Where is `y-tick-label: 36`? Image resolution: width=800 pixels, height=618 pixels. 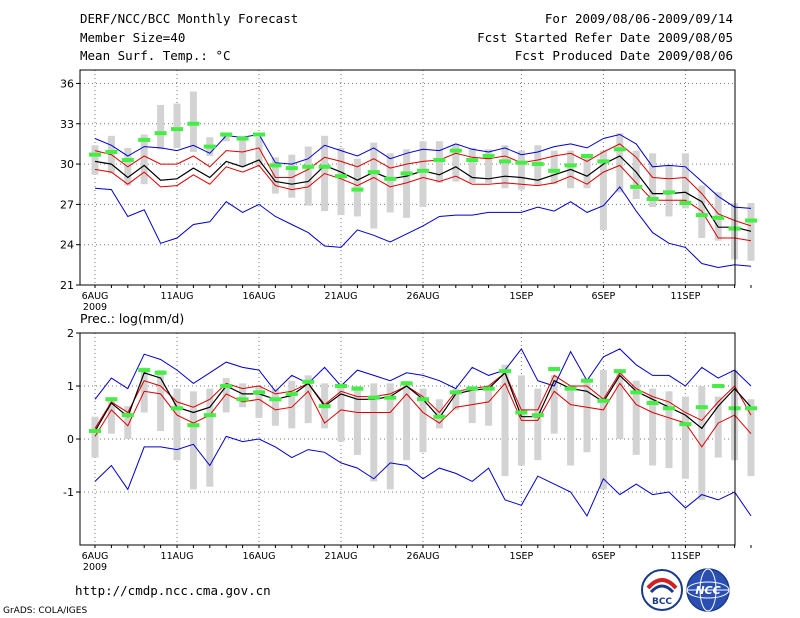 y-tick-label: 36 is located at coordinates (67, 83).